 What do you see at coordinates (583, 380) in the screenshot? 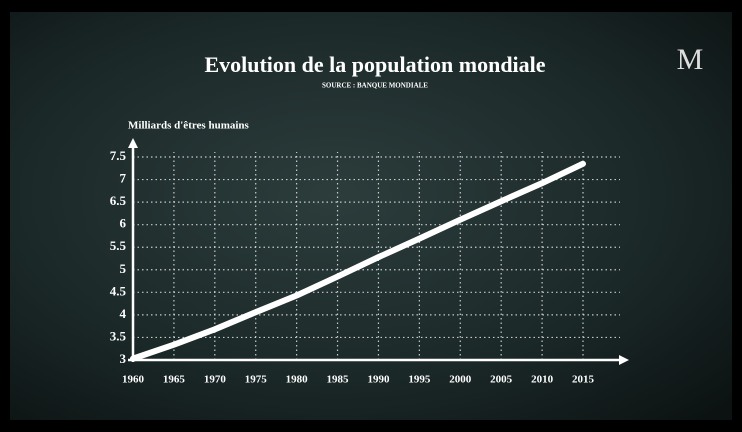
I see `x-tick-label: 2015` at bounding box center [583, 380].